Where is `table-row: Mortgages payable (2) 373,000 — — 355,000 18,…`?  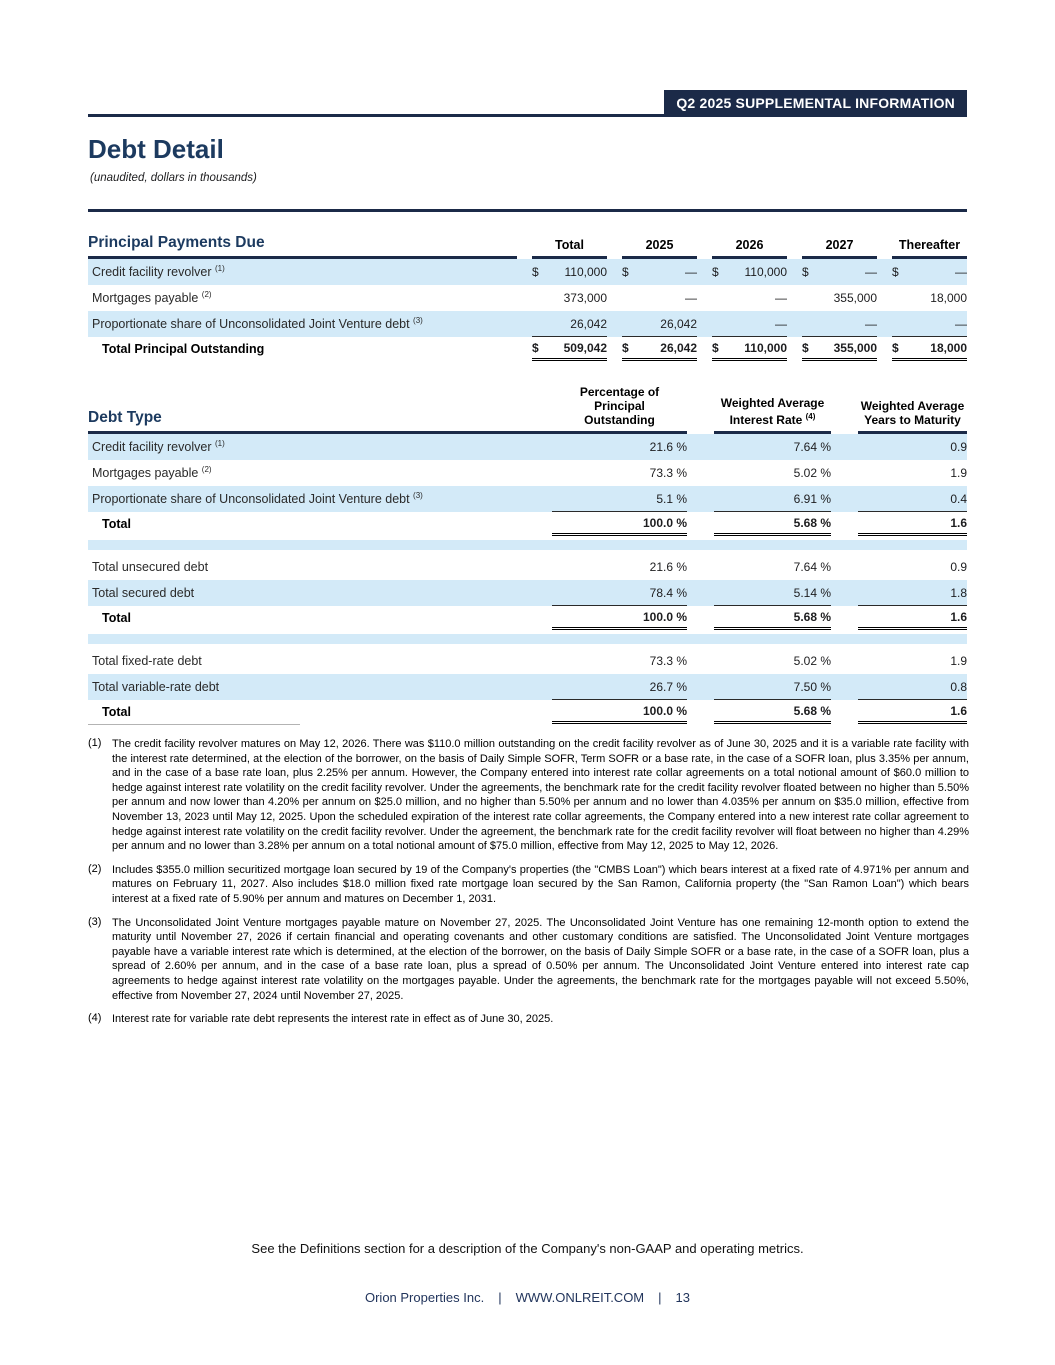
table-row: Mortgages payable (2) 373,000 — — 355,000 18,… is located at coordinates (527, 298).